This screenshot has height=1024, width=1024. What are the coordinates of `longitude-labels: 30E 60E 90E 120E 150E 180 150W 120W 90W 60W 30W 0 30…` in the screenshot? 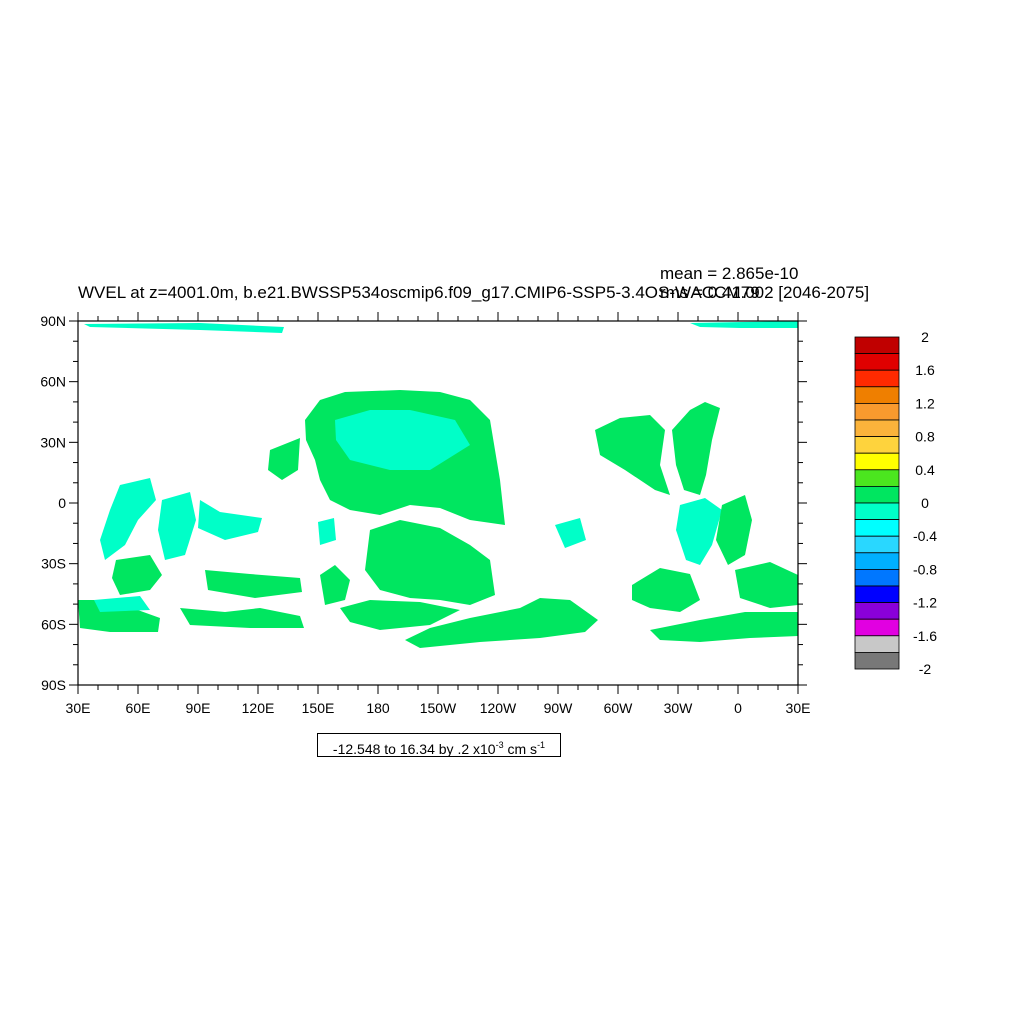 It's located at (438, 708).